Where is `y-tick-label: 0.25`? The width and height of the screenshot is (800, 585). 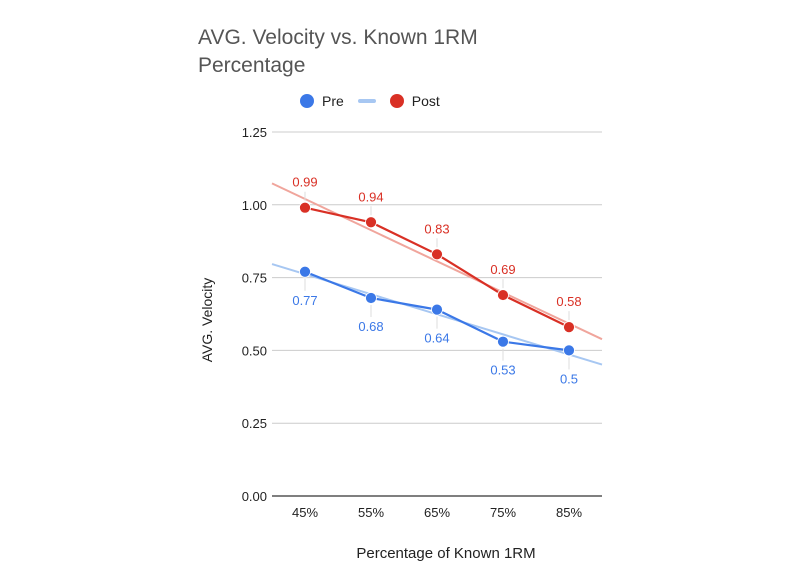
y-tick-label: 0.25 is located at coordinates (254, 423).